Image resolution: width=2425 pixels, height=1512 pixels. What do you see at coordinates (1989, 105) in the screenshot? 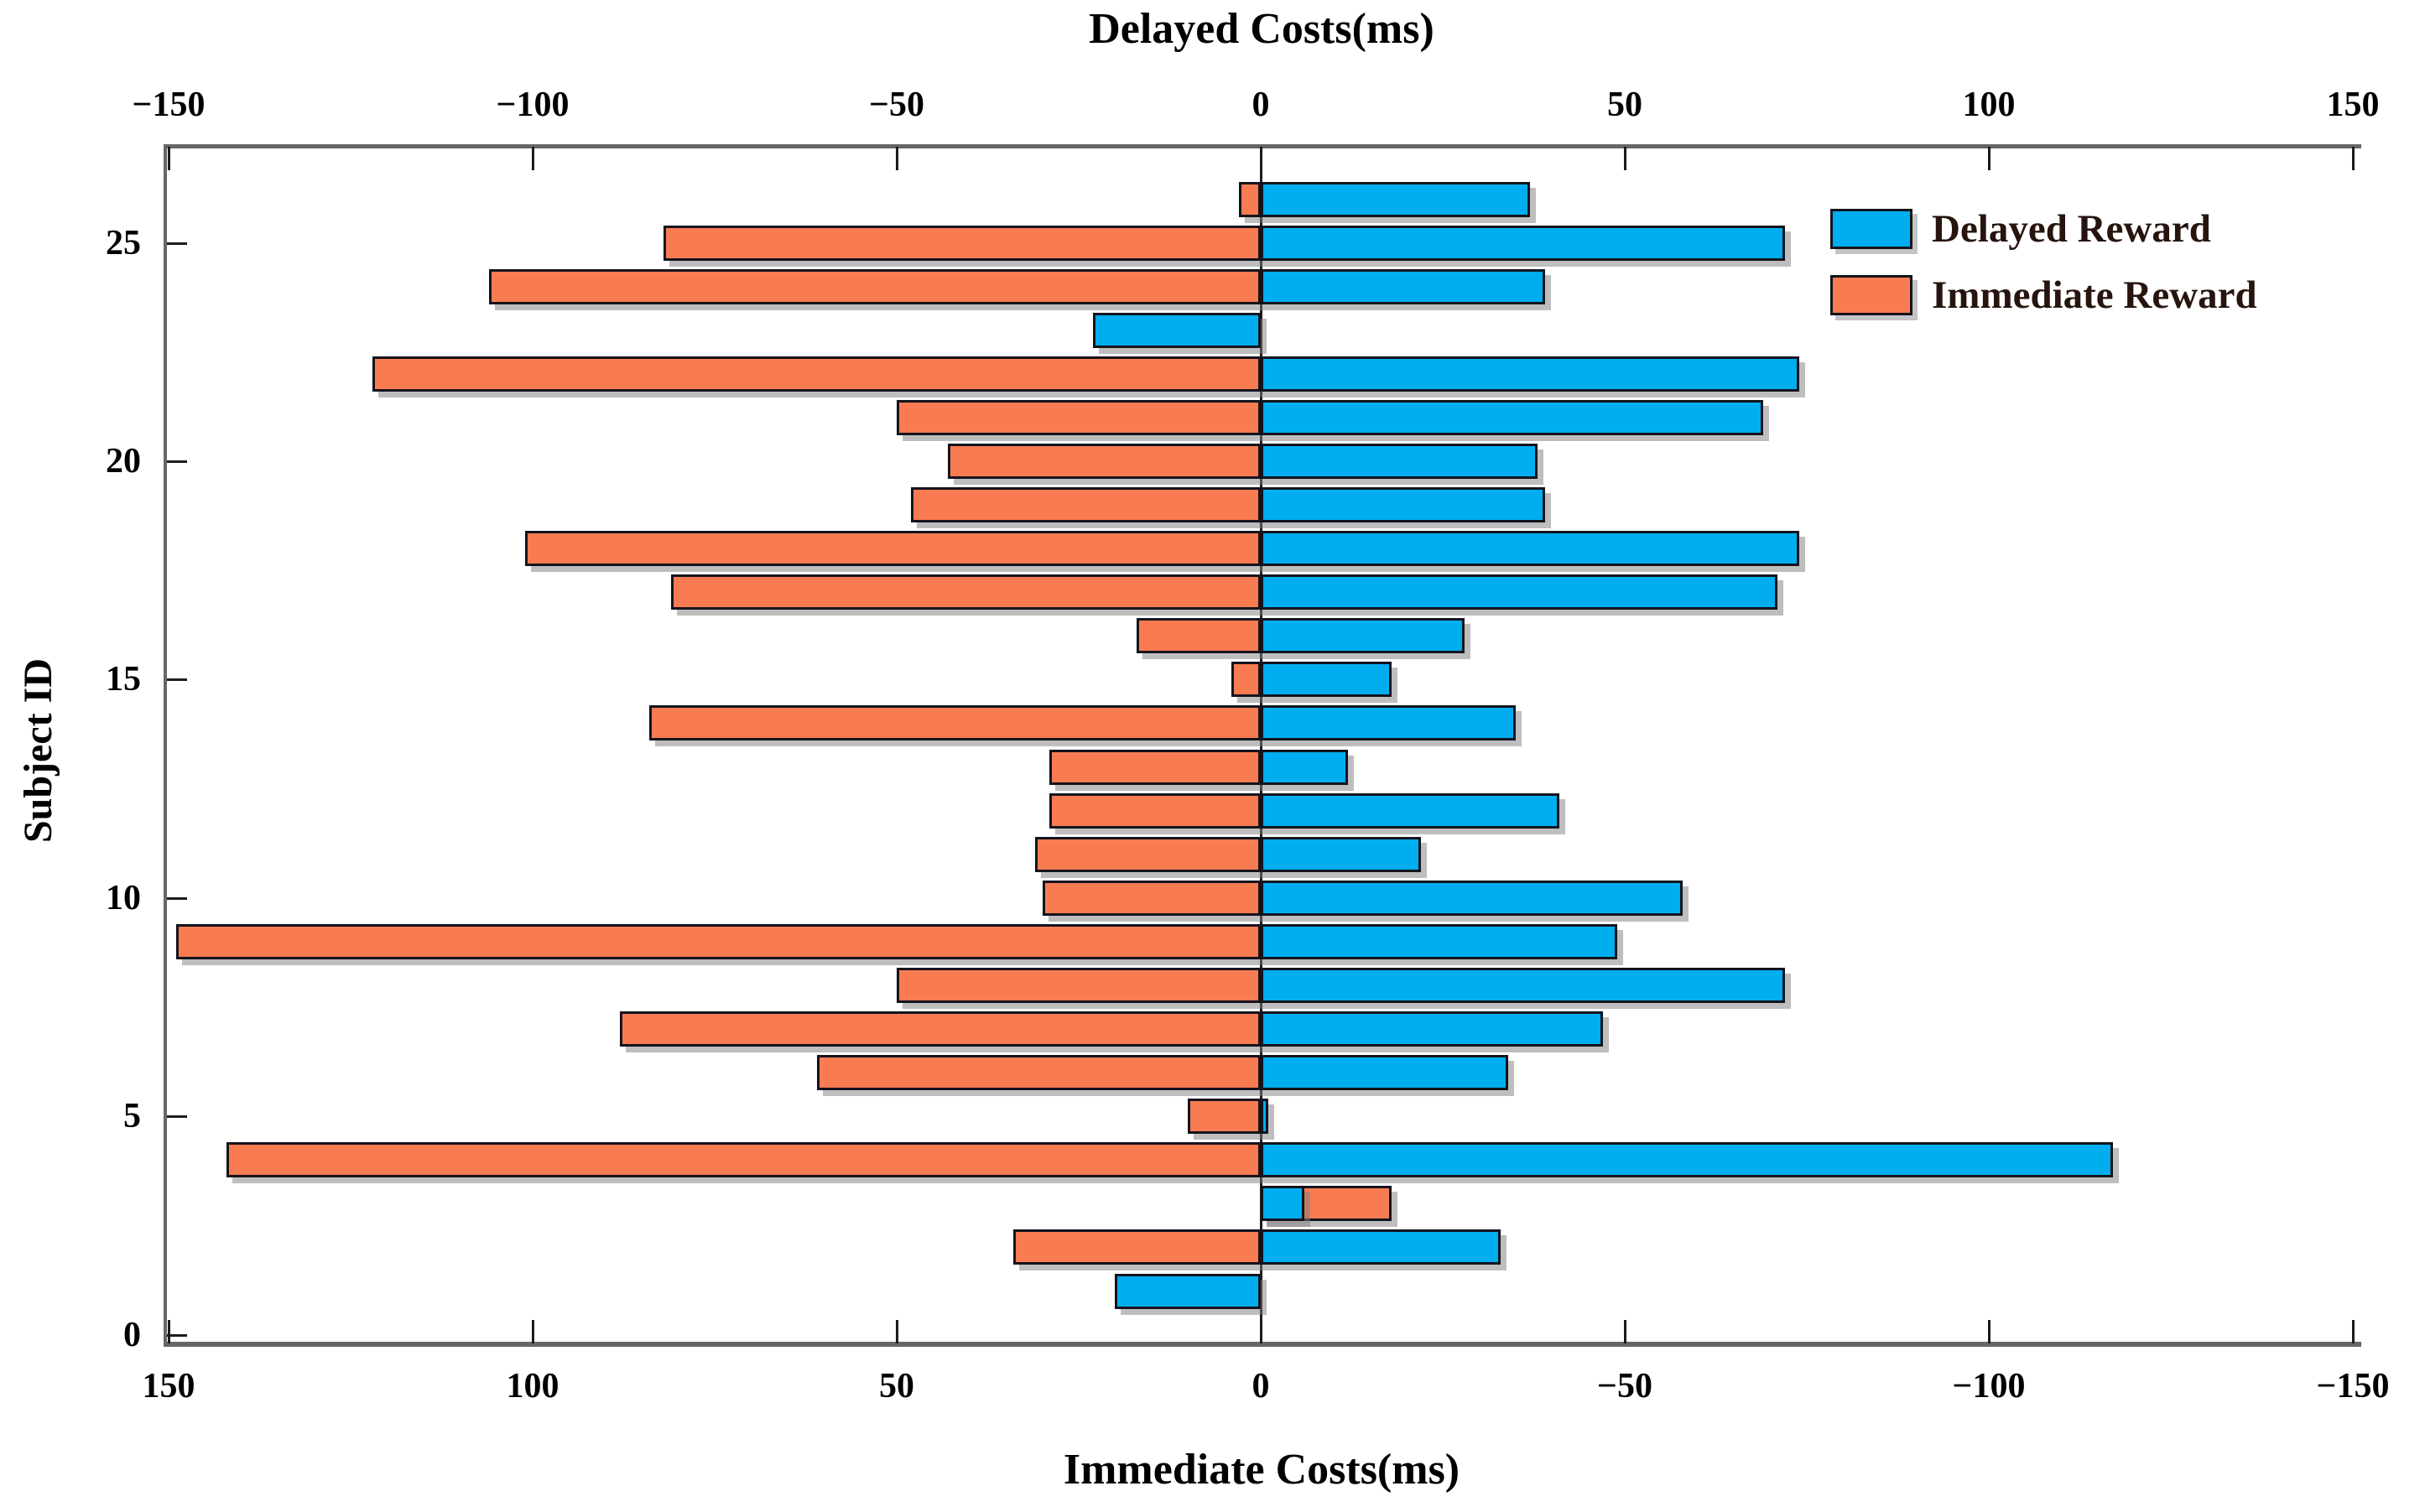
I see `x-tick-label-top: 100` at bounding box center [1989, 105].